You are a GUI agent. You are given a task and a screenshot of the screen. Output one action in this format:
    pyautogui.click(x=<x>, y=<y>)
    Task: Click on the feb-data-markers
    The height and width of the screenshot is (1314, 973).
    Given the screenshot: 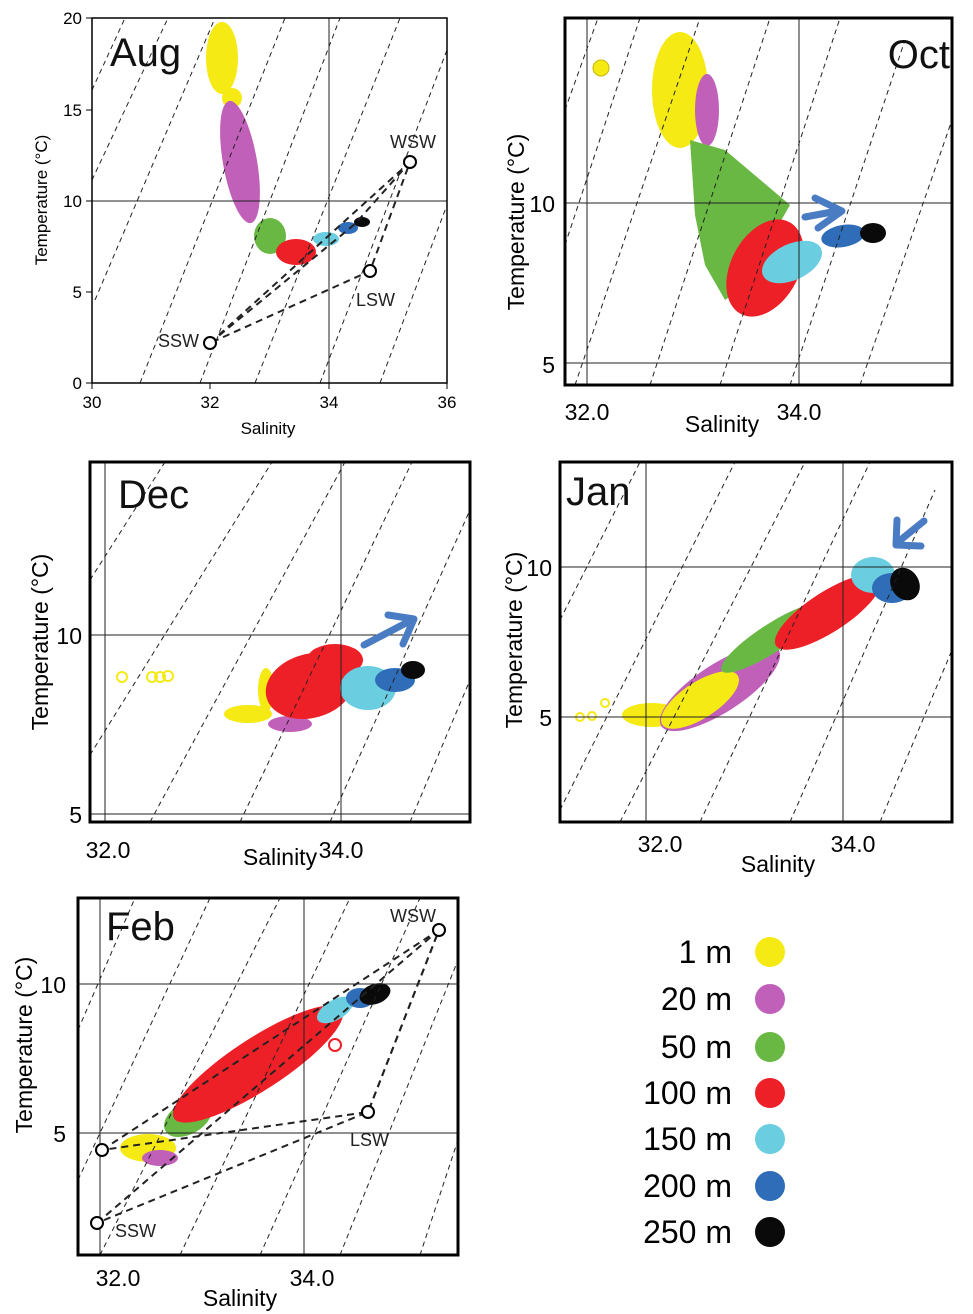 What is the action you would take?
    pyautogui.click(x=255, y=1074)
    